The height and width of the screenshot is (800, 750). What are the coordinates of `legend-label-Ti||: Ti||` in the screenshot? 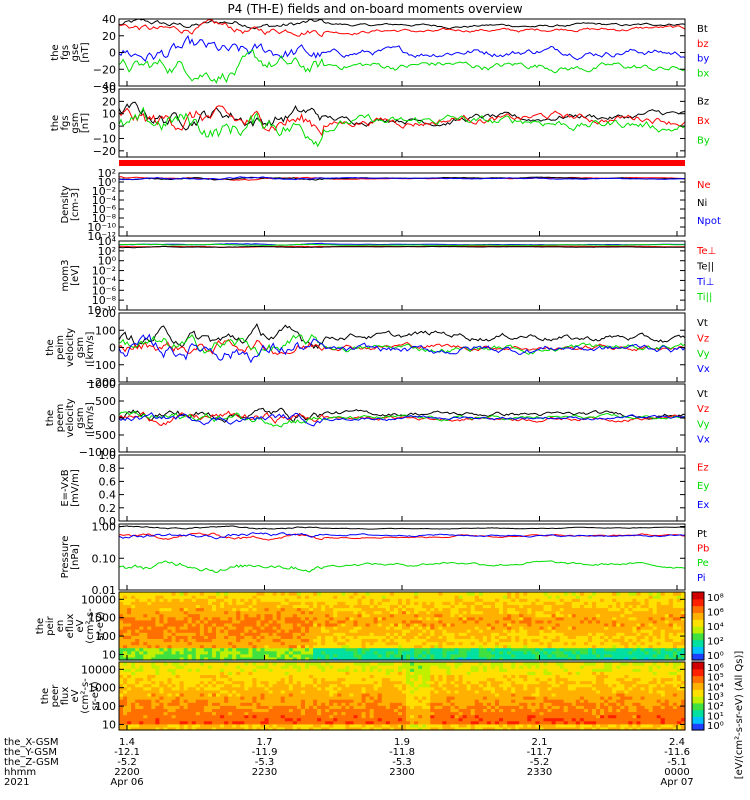 It's located at (704, 297).